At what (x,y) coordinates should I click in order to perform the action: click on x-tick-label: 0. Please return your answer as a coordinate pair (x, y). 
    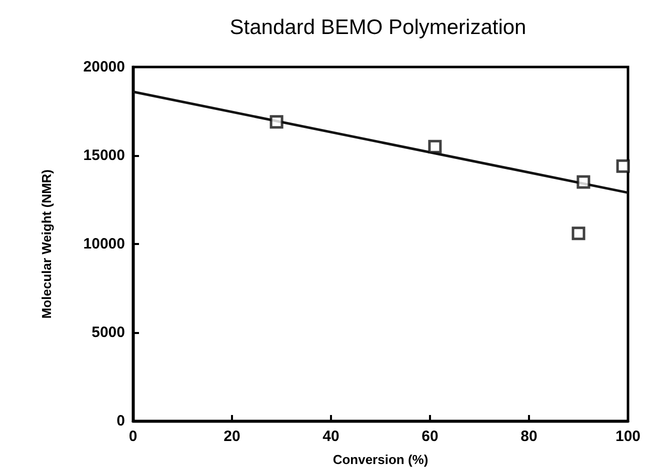
    Looking at the image, I should click on (133, 436).